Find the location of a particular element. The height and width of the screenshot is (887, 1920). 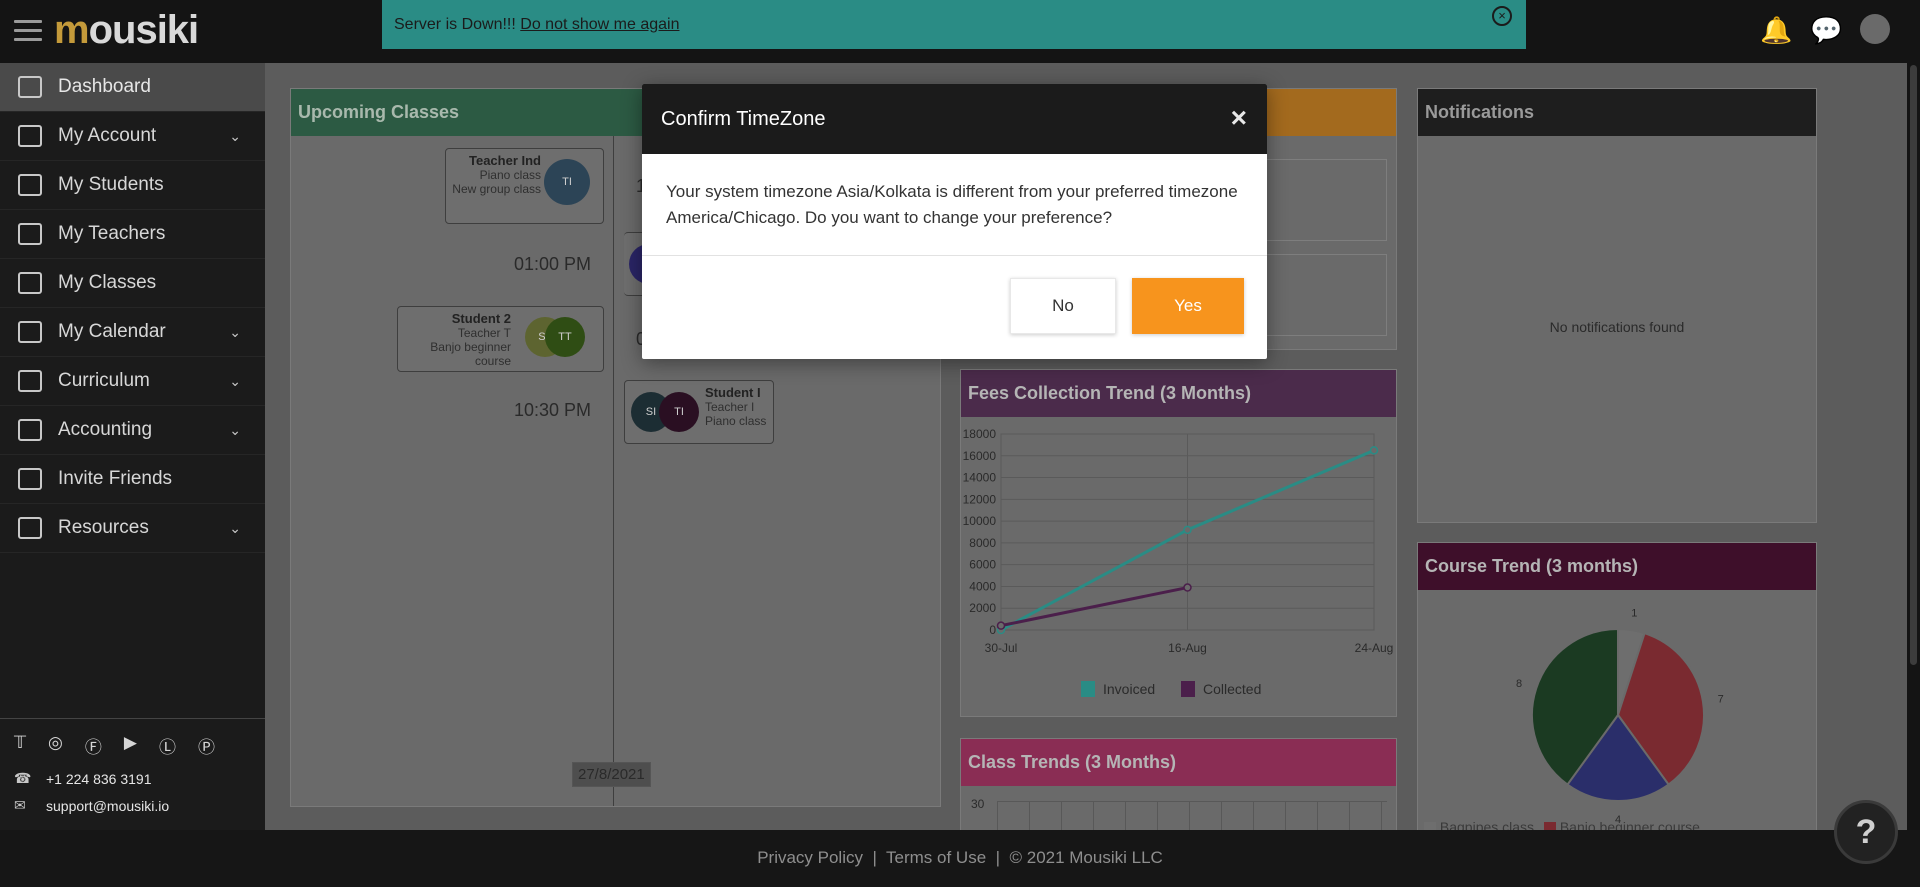

pinterest-icon: Ⓟ is located at coordinates (206, 747).